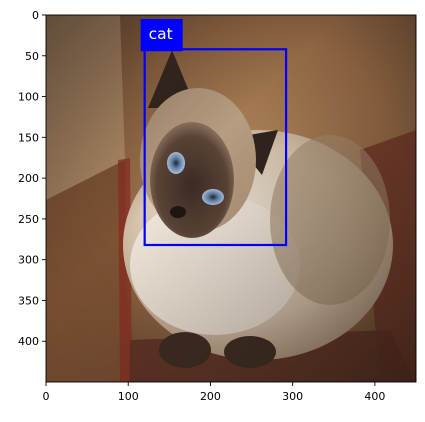 Image resolution: width=425 pixels, height=422 pixels. Describe the element at coordinates (46, 396) in the screenshot. I see `x-tick-label: 0` at that location.